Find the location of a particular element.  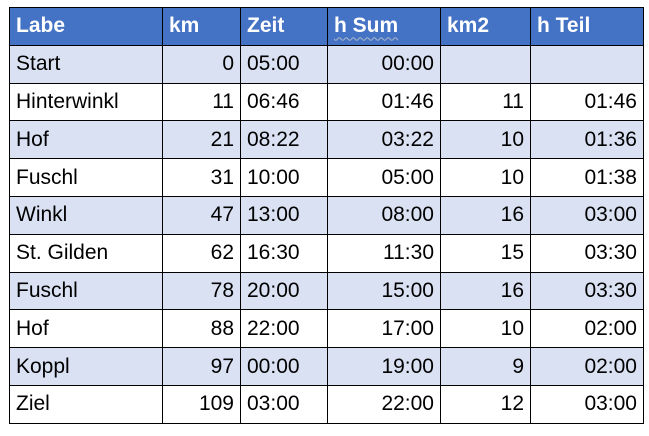

table-row: Hinterwinkl 11 06:46 01:46 11 01:46 is located at coordinates (326, 102).